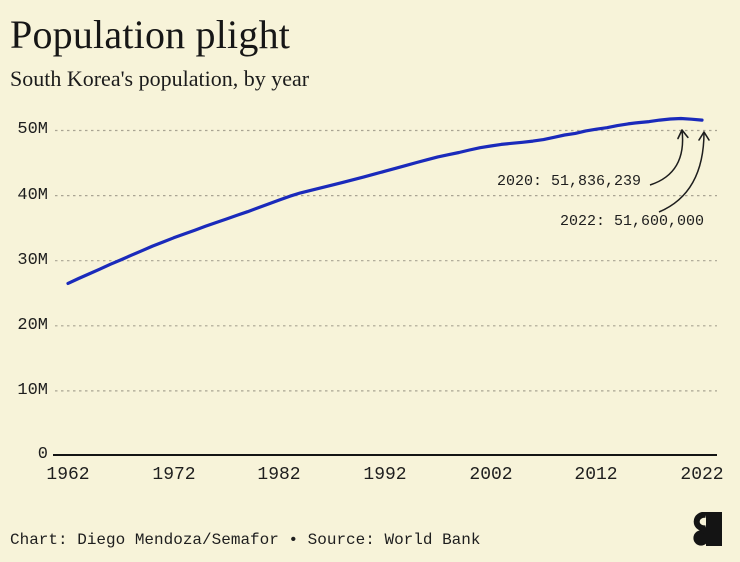 This screenshot has height=562, width=740. Describe the element at coordinates (491, 475) in the screenshot. I see `x-tick-label: 2002` at that location.